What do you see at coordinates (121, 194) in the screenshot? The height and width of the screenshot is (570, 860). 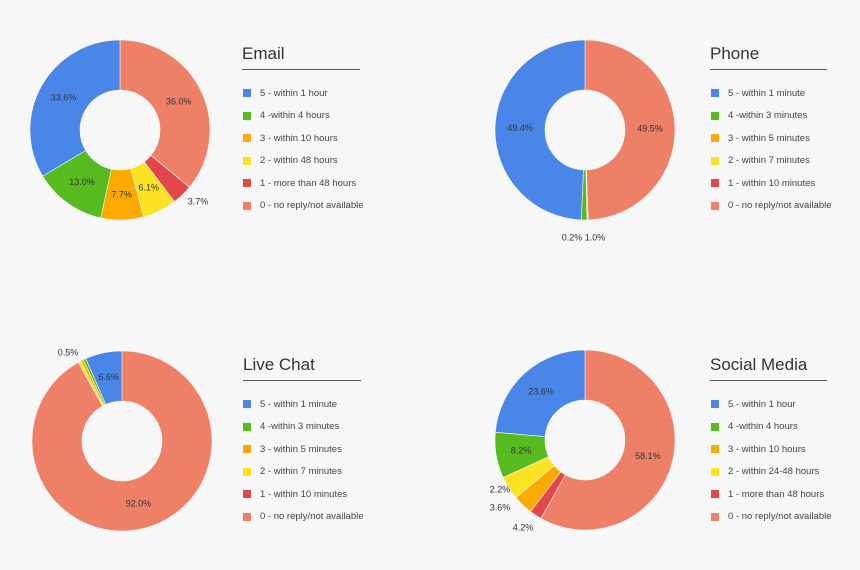 I see `data-label: 7.7%` at bounding box center [121, 194].